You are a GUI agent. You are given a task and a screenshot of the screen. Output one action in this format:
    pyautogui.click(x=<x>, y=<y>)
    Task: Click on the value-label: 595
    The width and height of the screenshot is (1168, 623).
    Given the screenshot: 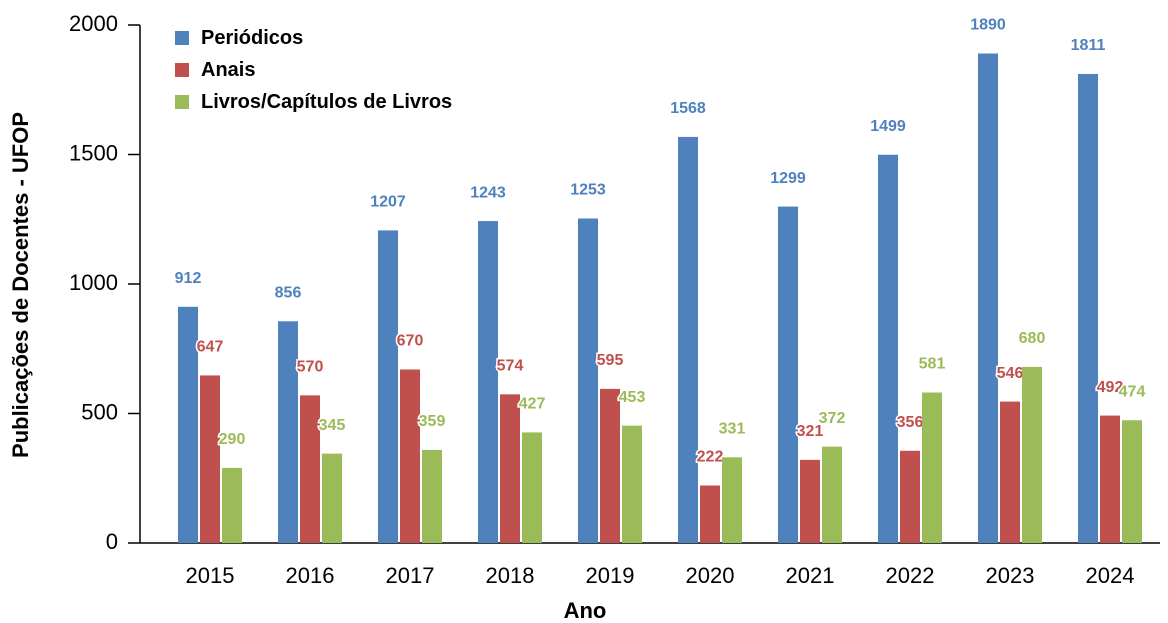 What is the action you would take?
    pyautogui.click(x=610, y=360)
    